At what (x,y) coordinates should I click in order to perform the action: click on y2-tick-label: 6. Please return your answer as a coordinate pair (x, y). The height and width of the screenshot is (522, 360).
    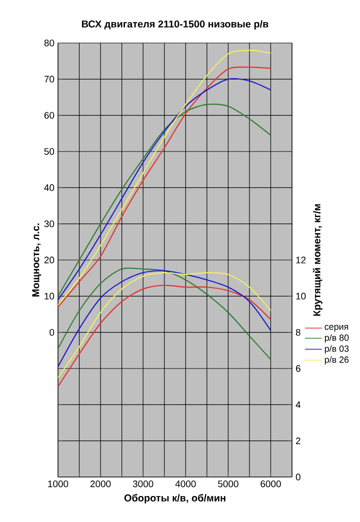
    Looking at the image, I should click on (298, 368).